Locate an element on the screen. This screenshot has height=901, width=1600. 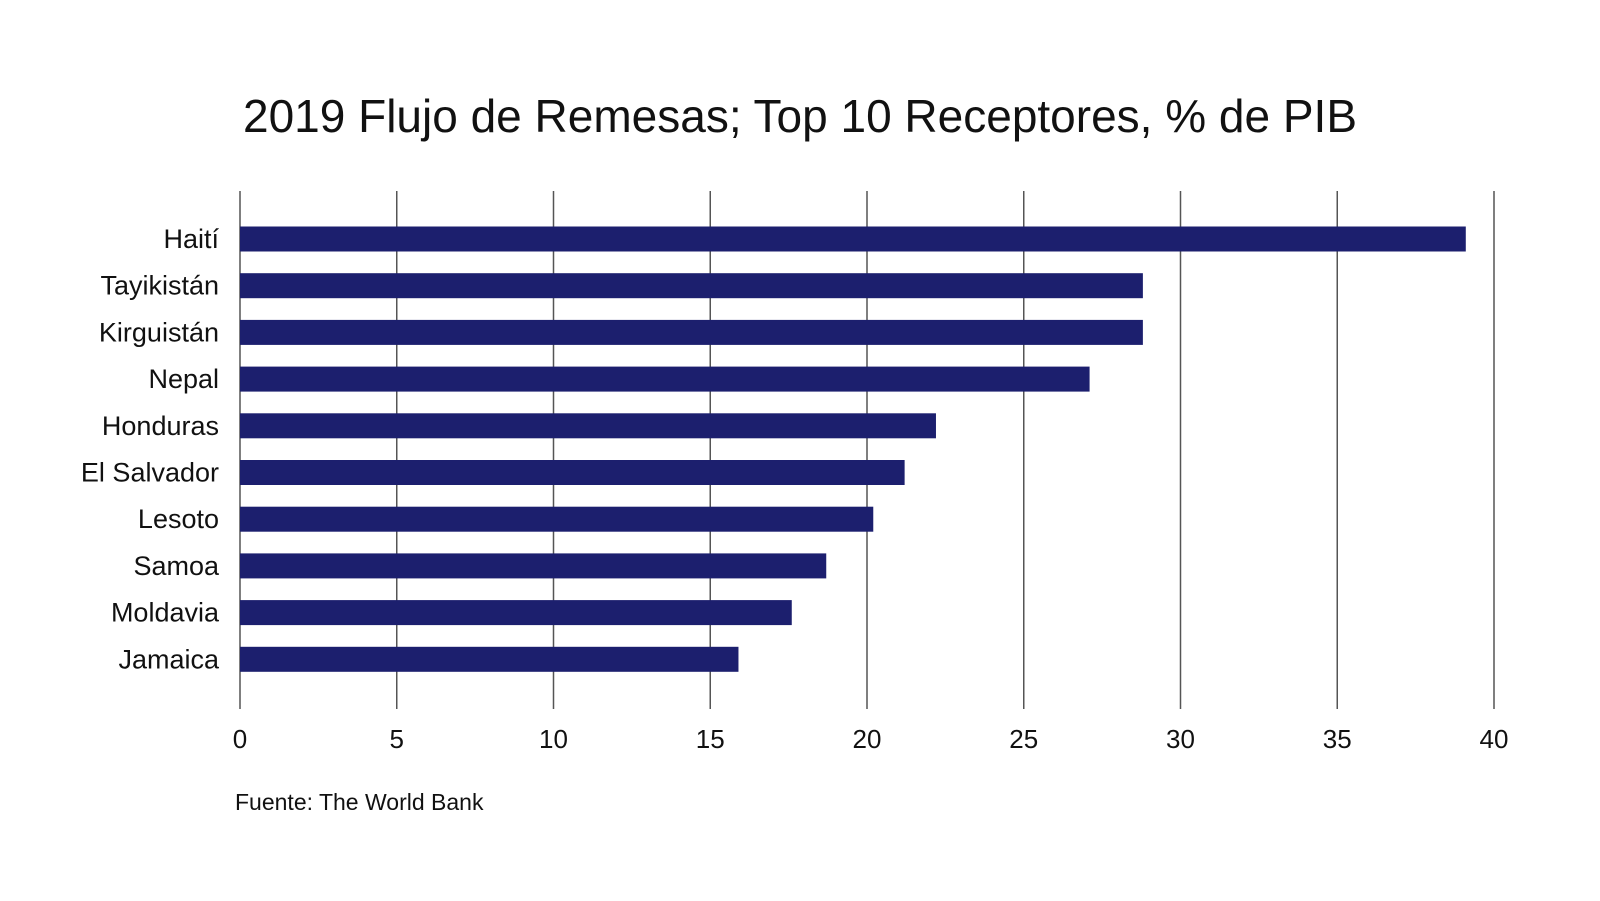
x-tick-label: 15 is located at coordinates (710, 739).